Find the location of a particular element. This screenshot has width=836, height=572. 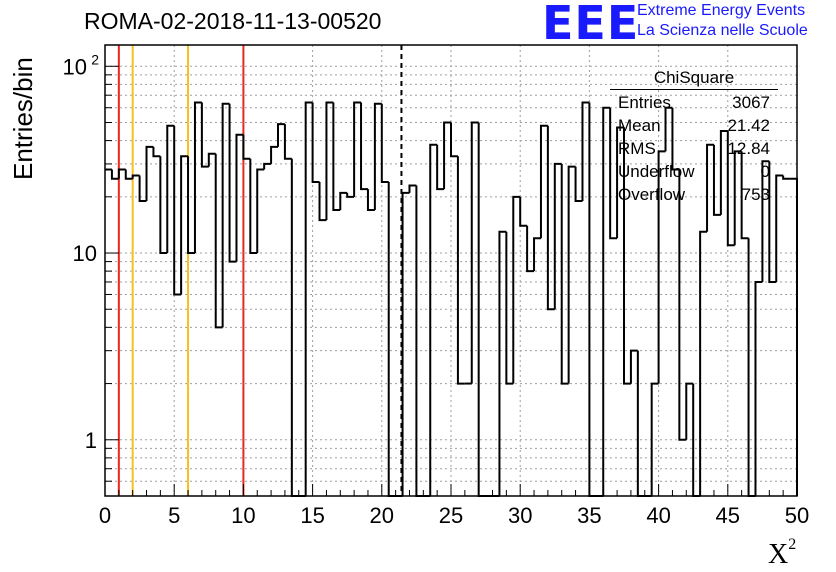

x-tick-label: 40 is located at coordinates (658, 515).